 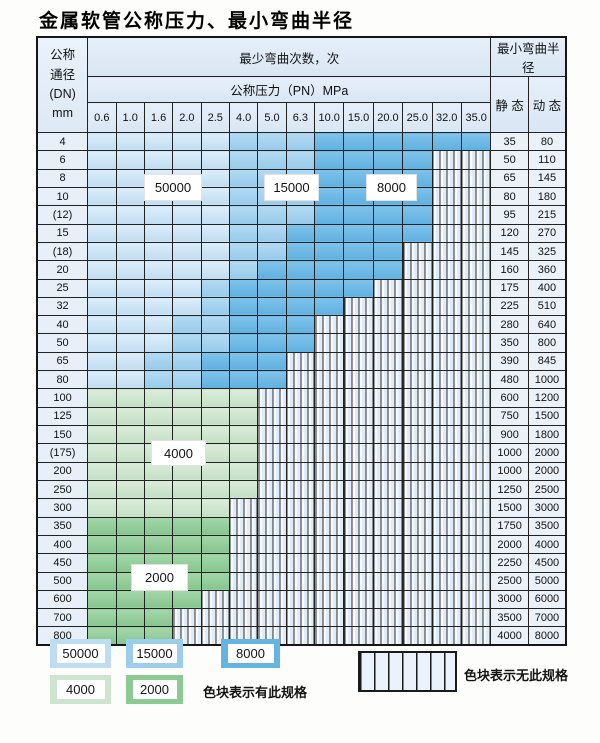 What do you see at coordinates (62, 563) in the screenshot?
I see `dn-label: 450` at bounding box center [62, 563].